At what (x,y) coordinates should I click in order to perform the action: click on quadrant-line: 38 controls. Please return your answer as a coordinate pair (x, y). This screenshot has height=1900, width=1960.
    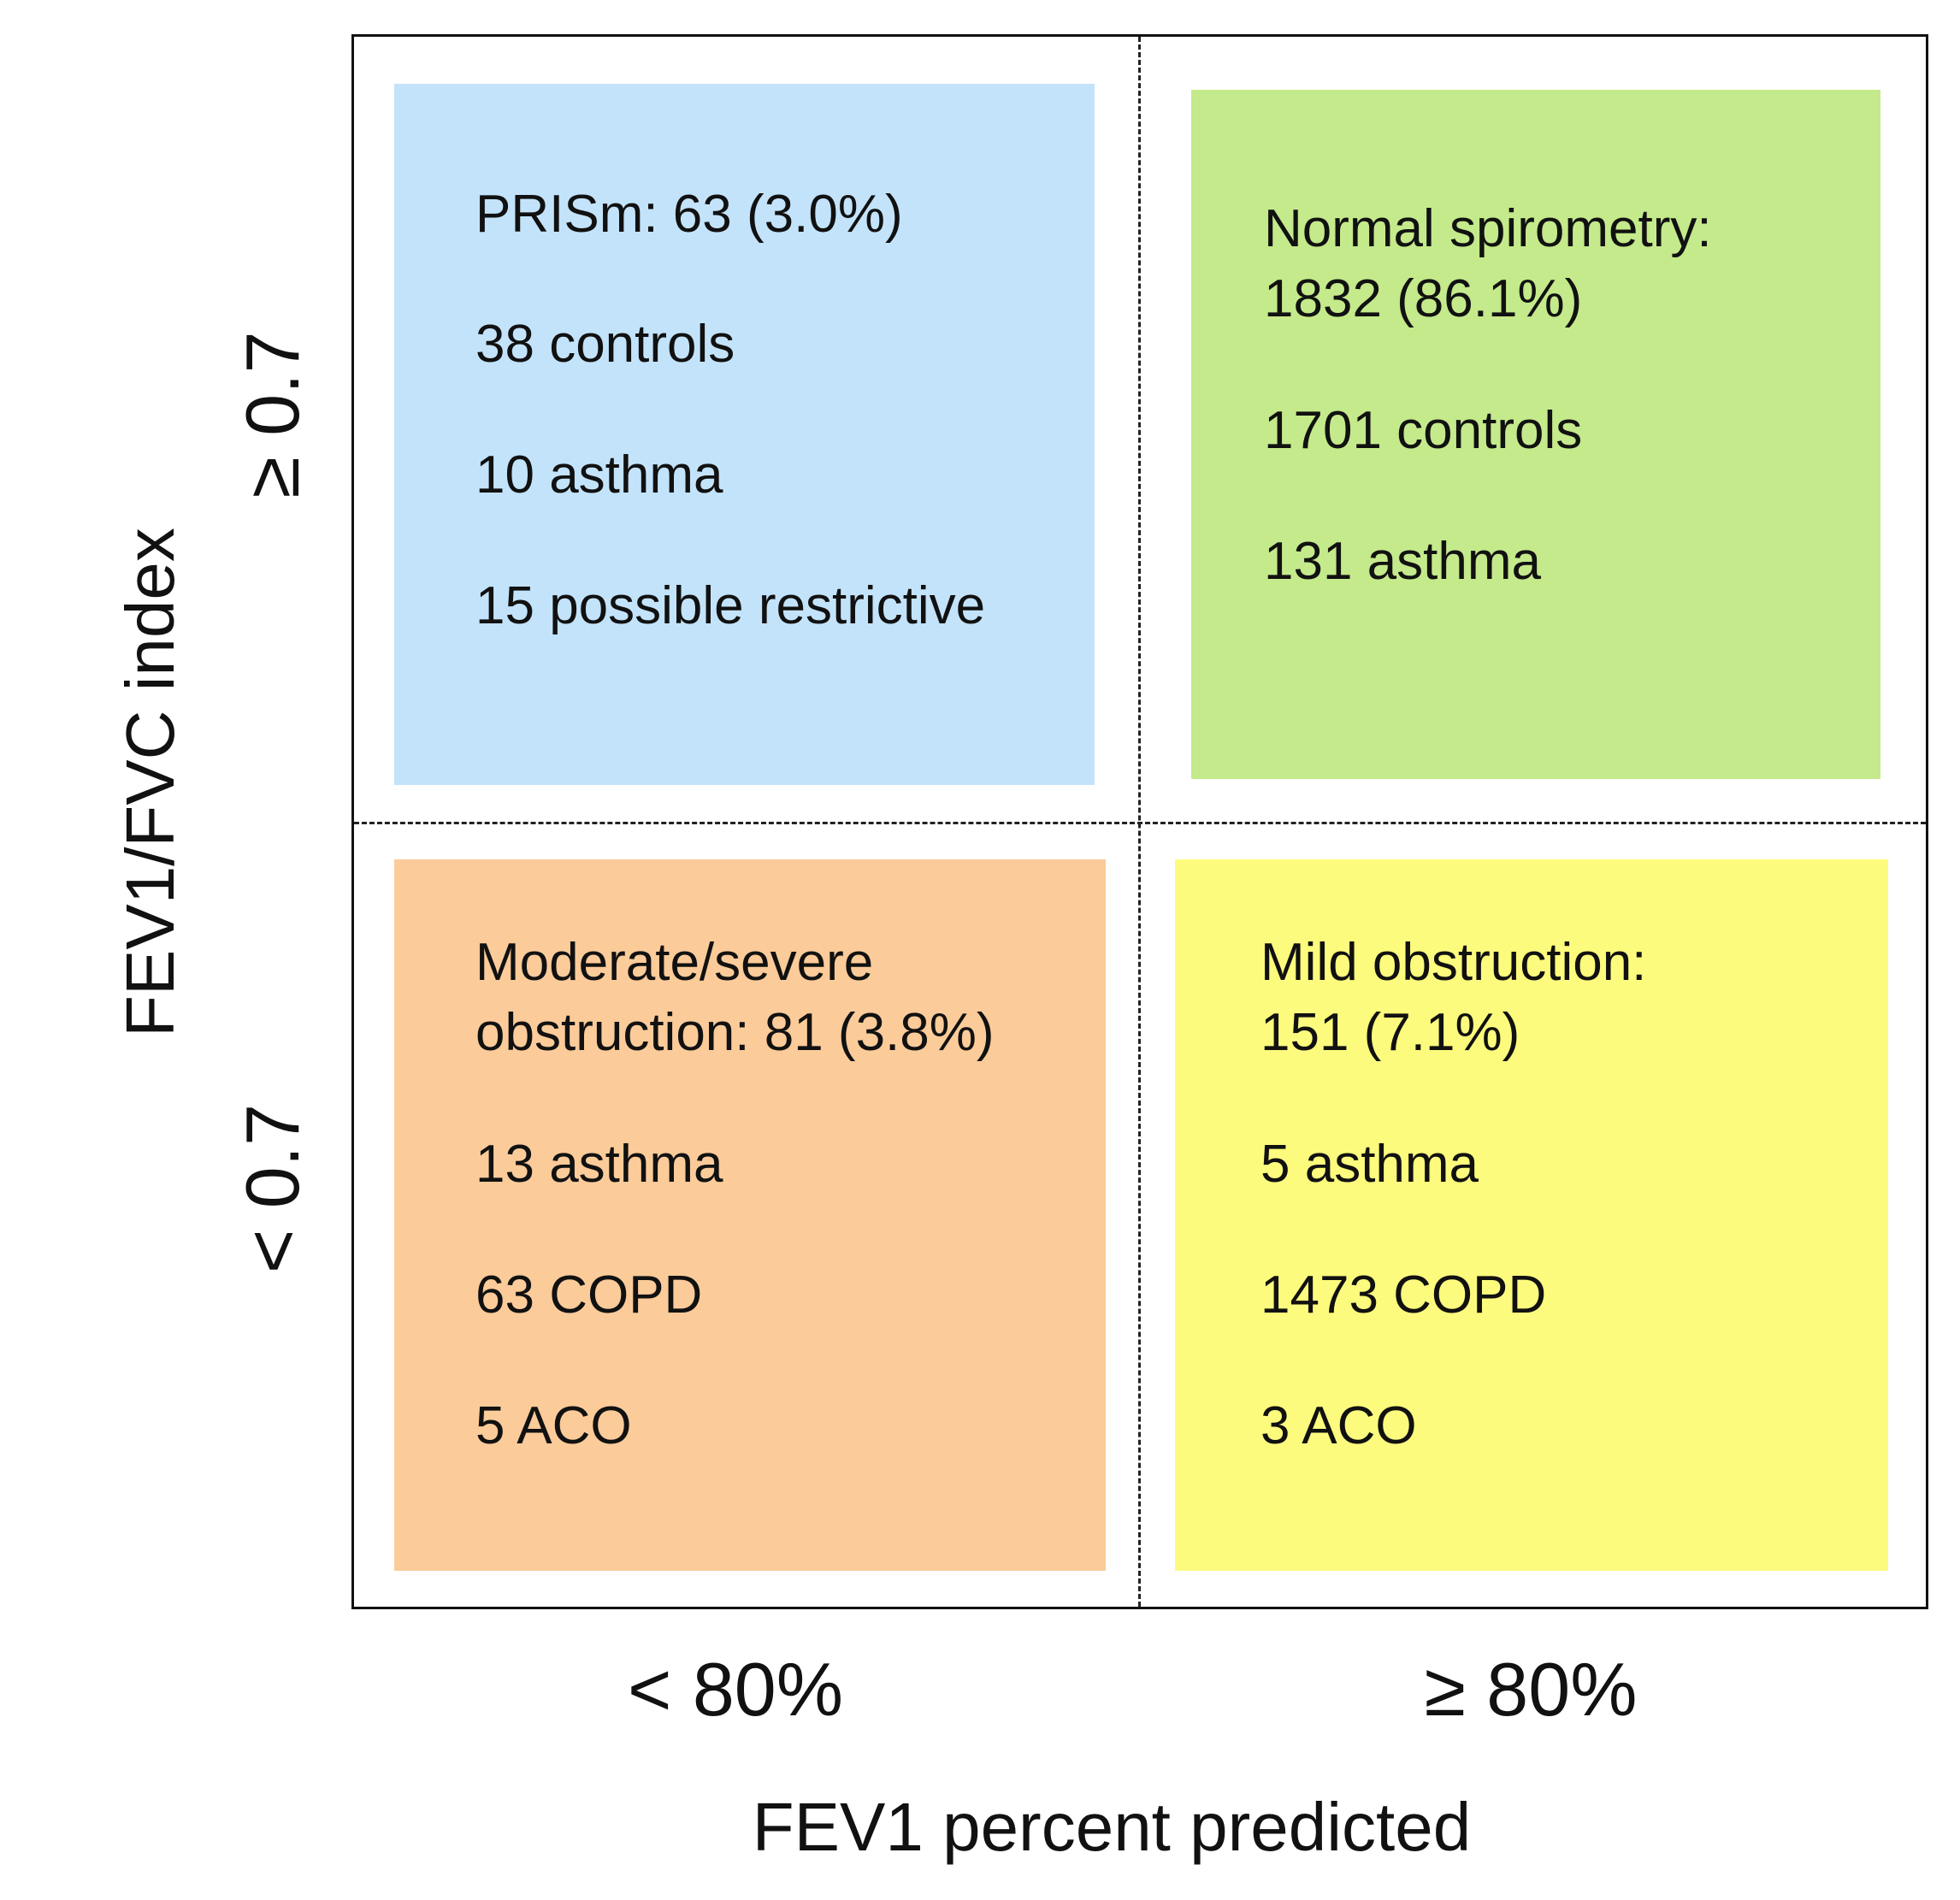
    Looking at the image, I should click on (605, 344).